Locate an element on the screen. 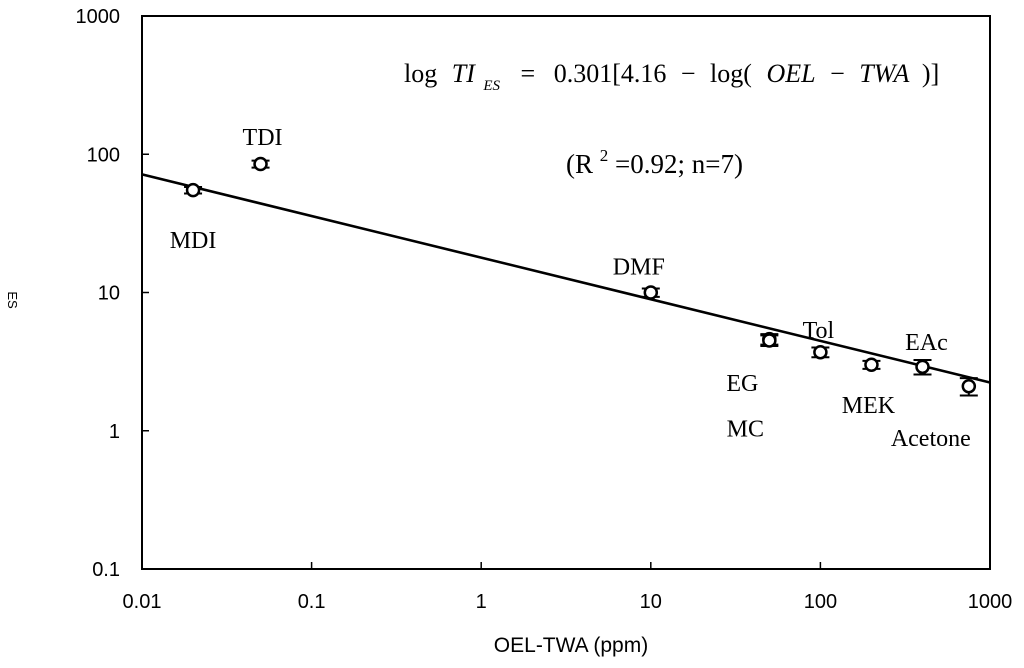 The width and height of the screenshot is (1024, 668). data-point-tdi is located at coordinates (260, 164).